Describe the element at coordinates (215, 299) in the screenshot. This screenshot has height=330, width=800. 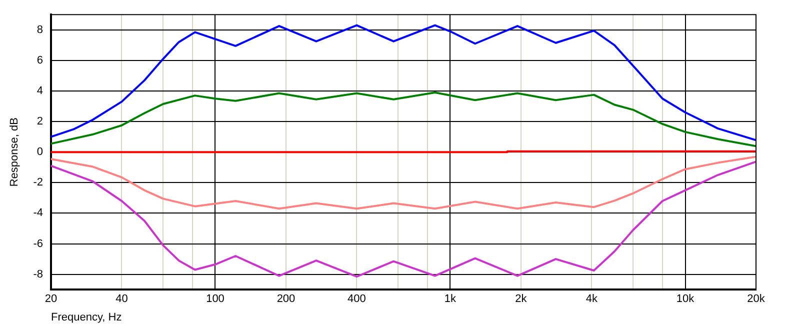
I see `x-tick-label: 100` at that location.